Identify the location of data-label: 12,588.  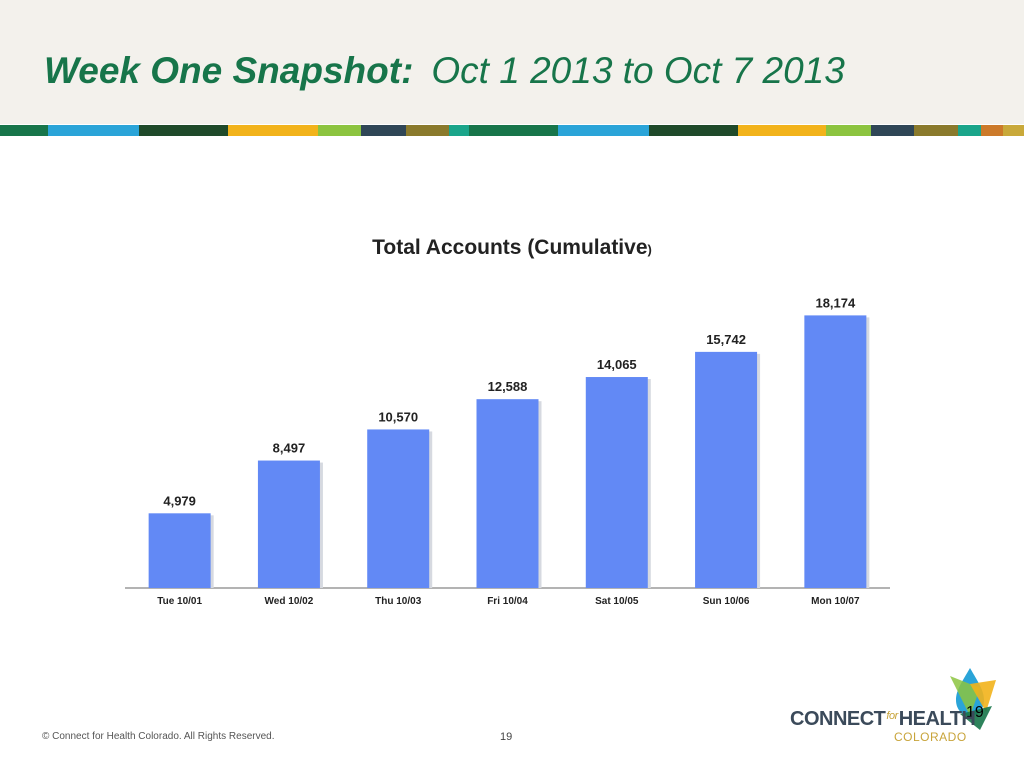
(508, 386).